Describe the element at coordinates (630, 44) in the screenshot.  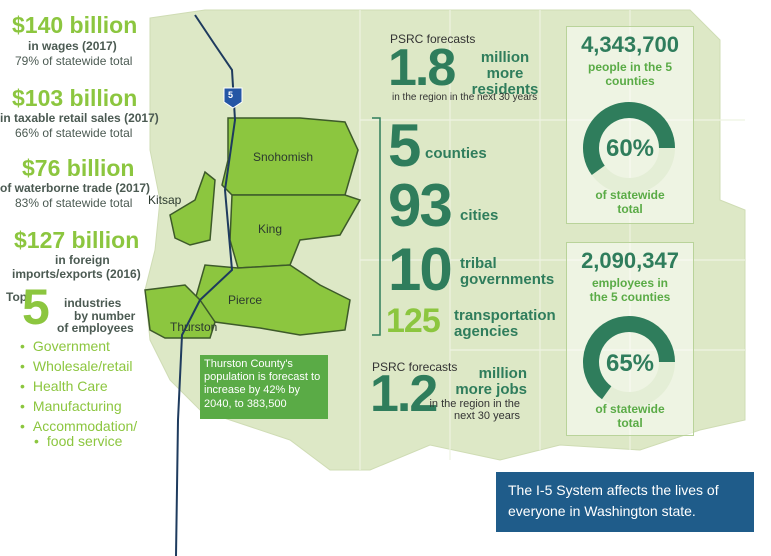
I see `box-number: 4,343,700` at that location.